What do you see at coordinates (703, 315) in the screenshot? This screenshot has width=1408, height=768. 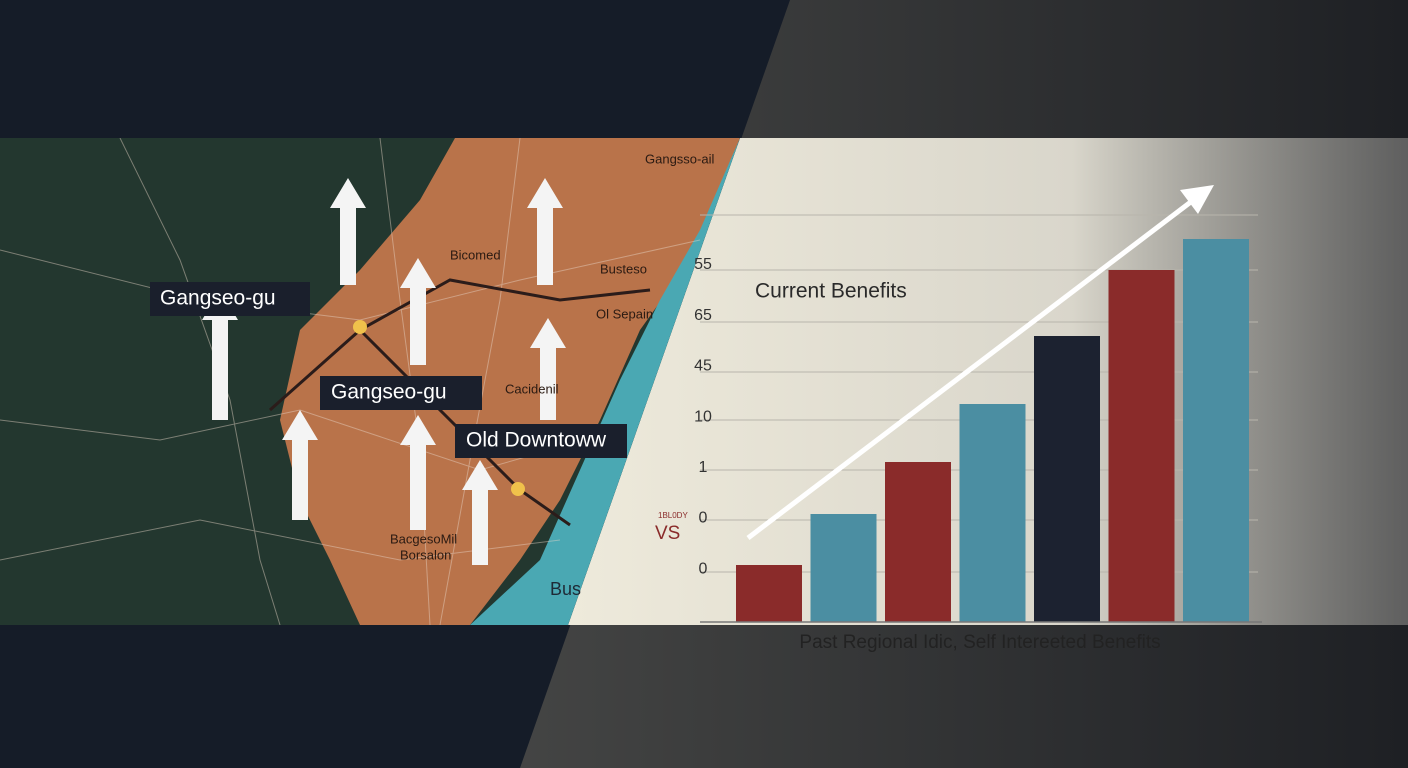 I see `axis-label: 65` at bounding box center [703, 315].